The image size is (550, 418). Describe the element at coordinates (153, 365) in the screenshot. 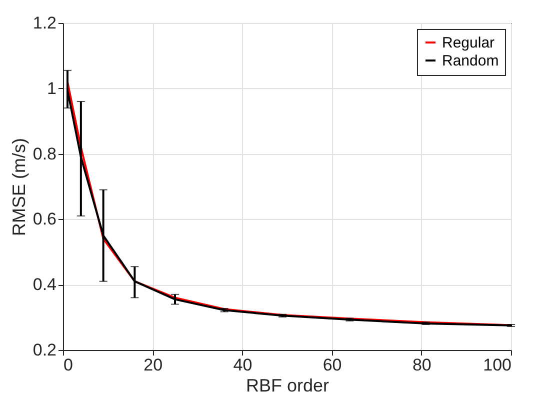

I see `x-tick-label: 20` at that location.